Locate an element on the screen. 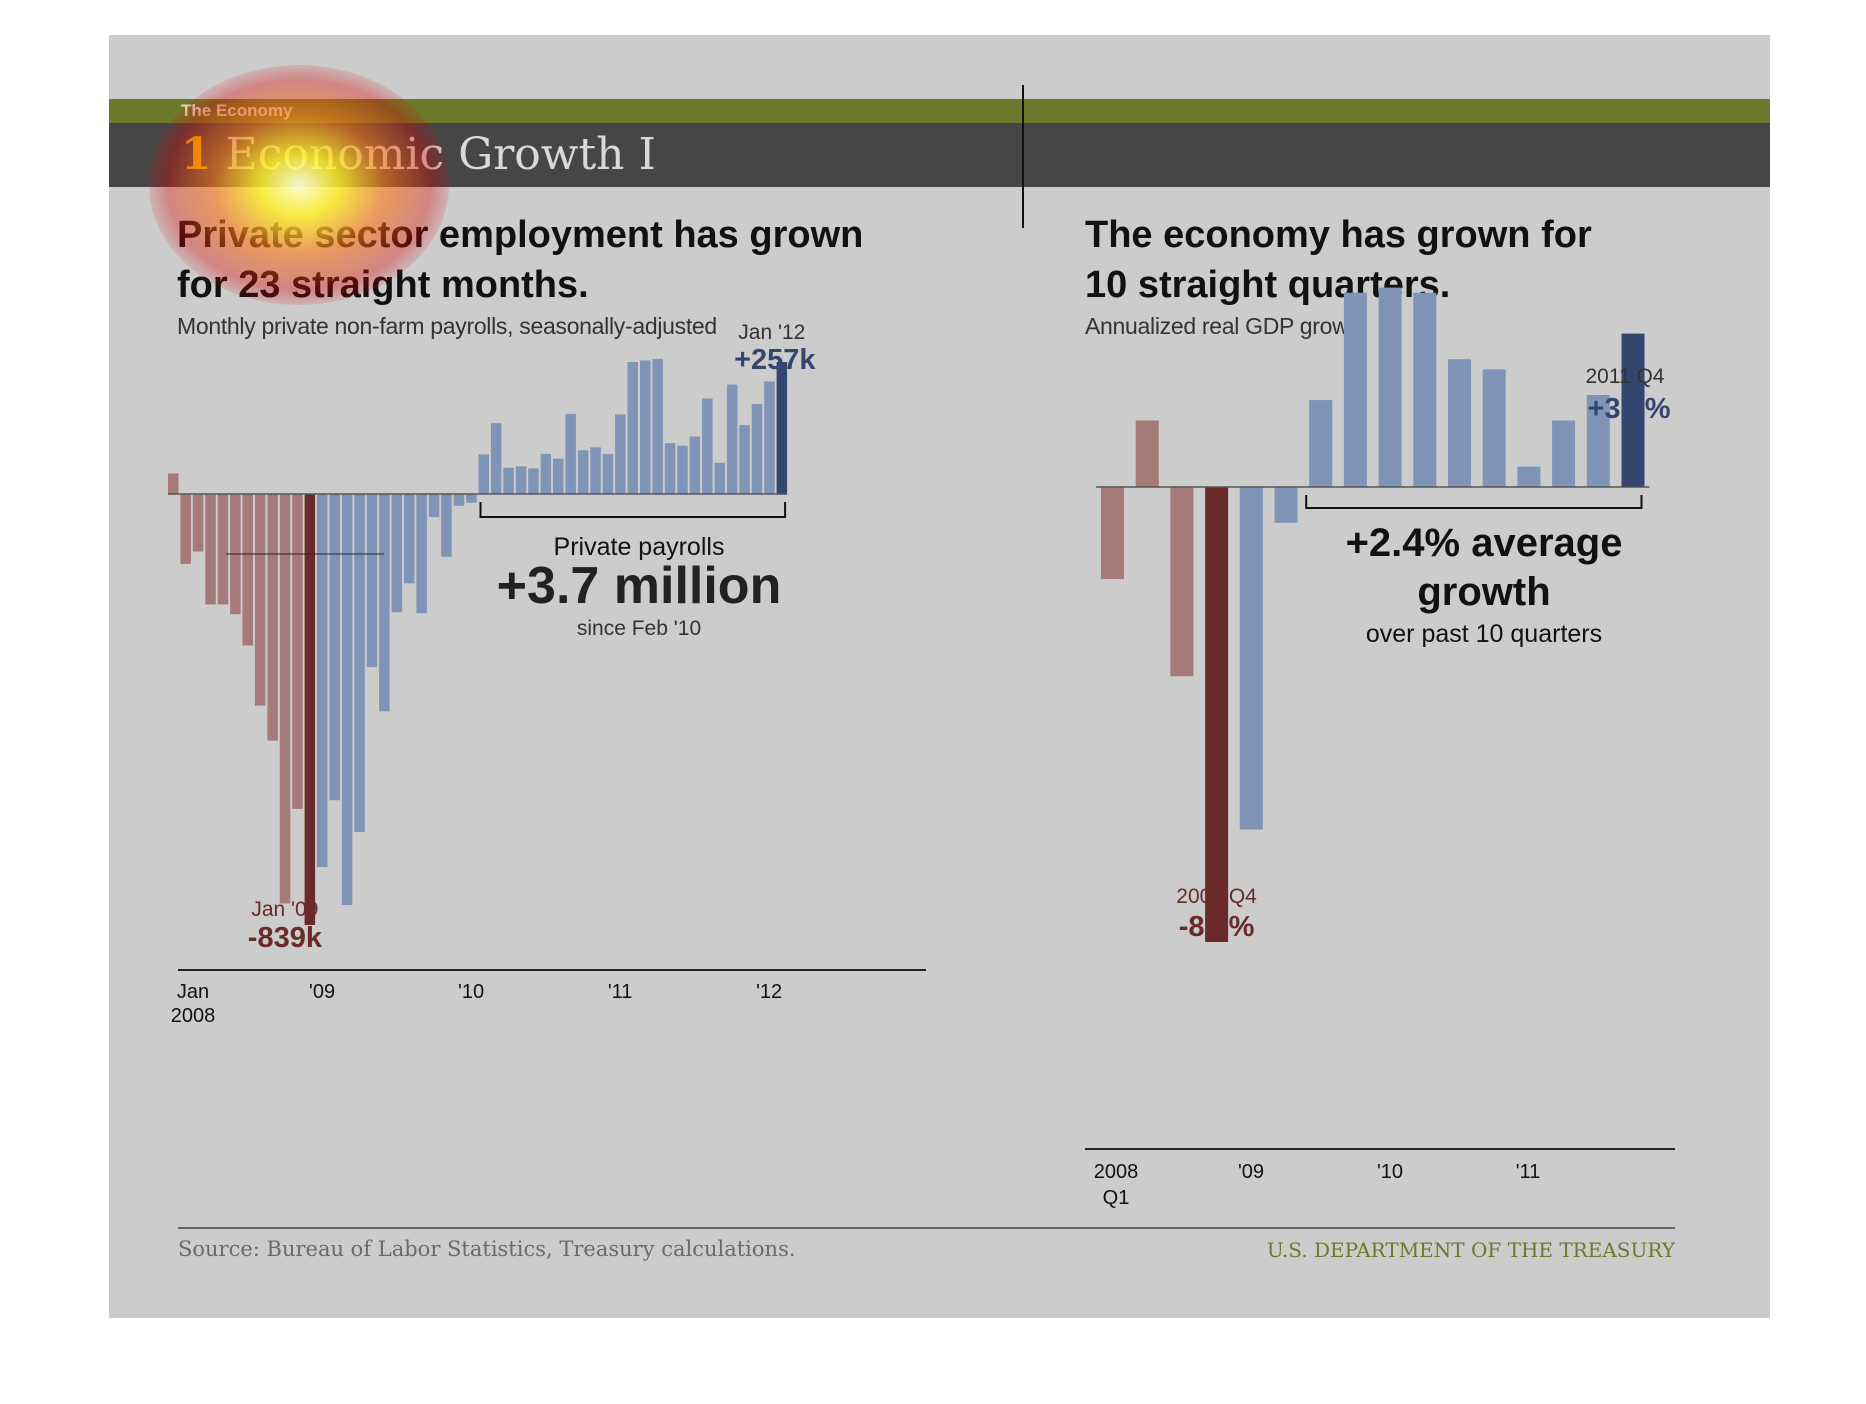 The width and height of the screenshot is (1866, 1404). left-heading-rest: employment has grown is located at coordinates (646, 235).